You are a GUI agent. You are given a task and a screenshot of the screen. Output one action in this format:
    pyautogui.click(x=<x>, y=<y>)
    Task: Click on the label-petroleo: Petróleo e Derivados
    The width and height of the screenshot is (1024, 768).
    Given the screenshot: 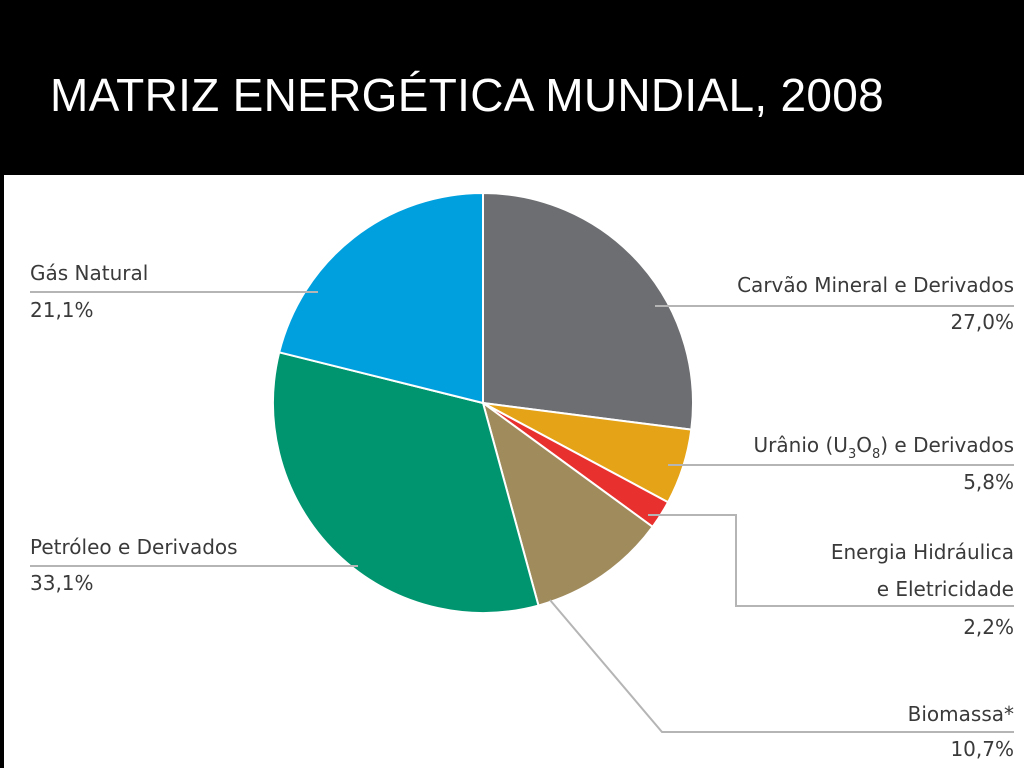 What is the action you would take?
    pyautogui.click(x=134, y=547)
    